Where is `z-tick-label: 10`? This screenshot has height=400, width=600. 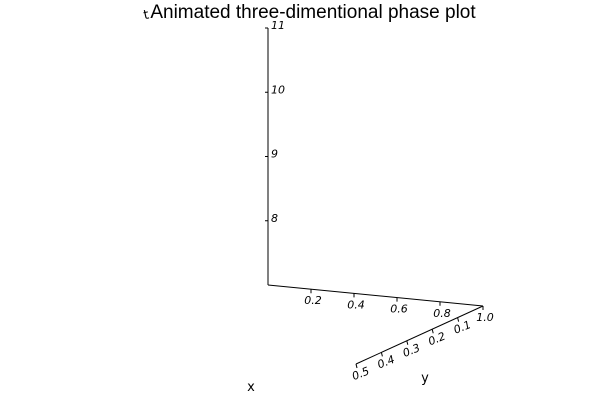 z-tick-label: 10 is located at coordinates (278, 89).